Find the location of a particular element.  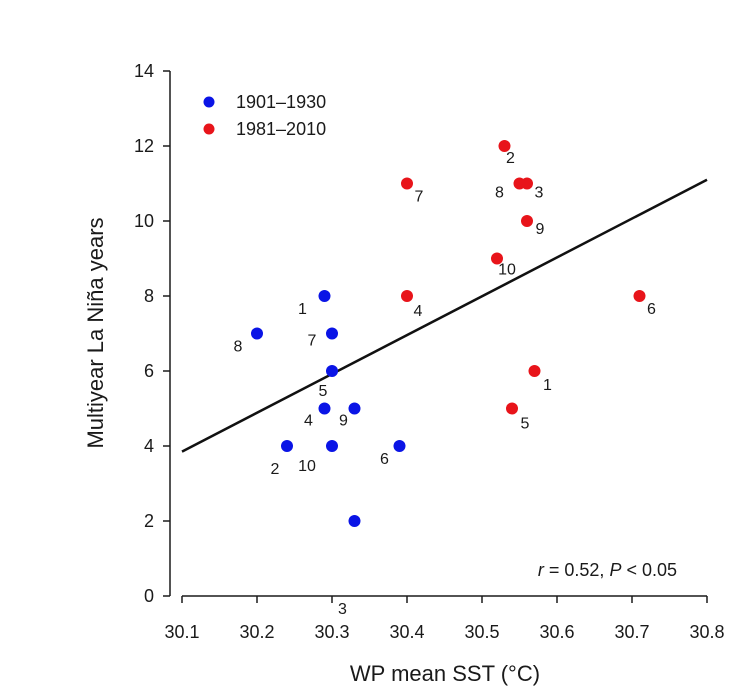

y-tick-label: 14 is located at coordinates (144, 71).